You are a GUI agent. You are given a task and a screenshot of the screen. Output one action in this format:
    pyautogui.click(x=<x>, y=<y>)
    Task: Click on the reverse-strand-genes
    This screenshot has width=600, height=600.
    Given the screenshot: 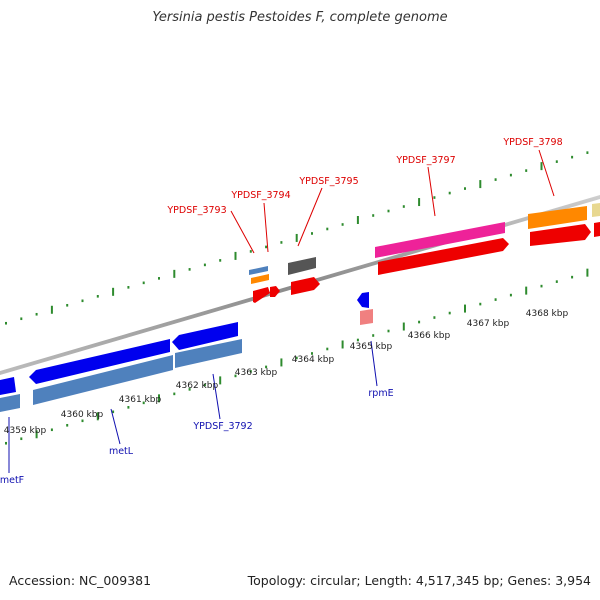 What is the action you would take?
    pyautogui.click(x=186, y=352)
    